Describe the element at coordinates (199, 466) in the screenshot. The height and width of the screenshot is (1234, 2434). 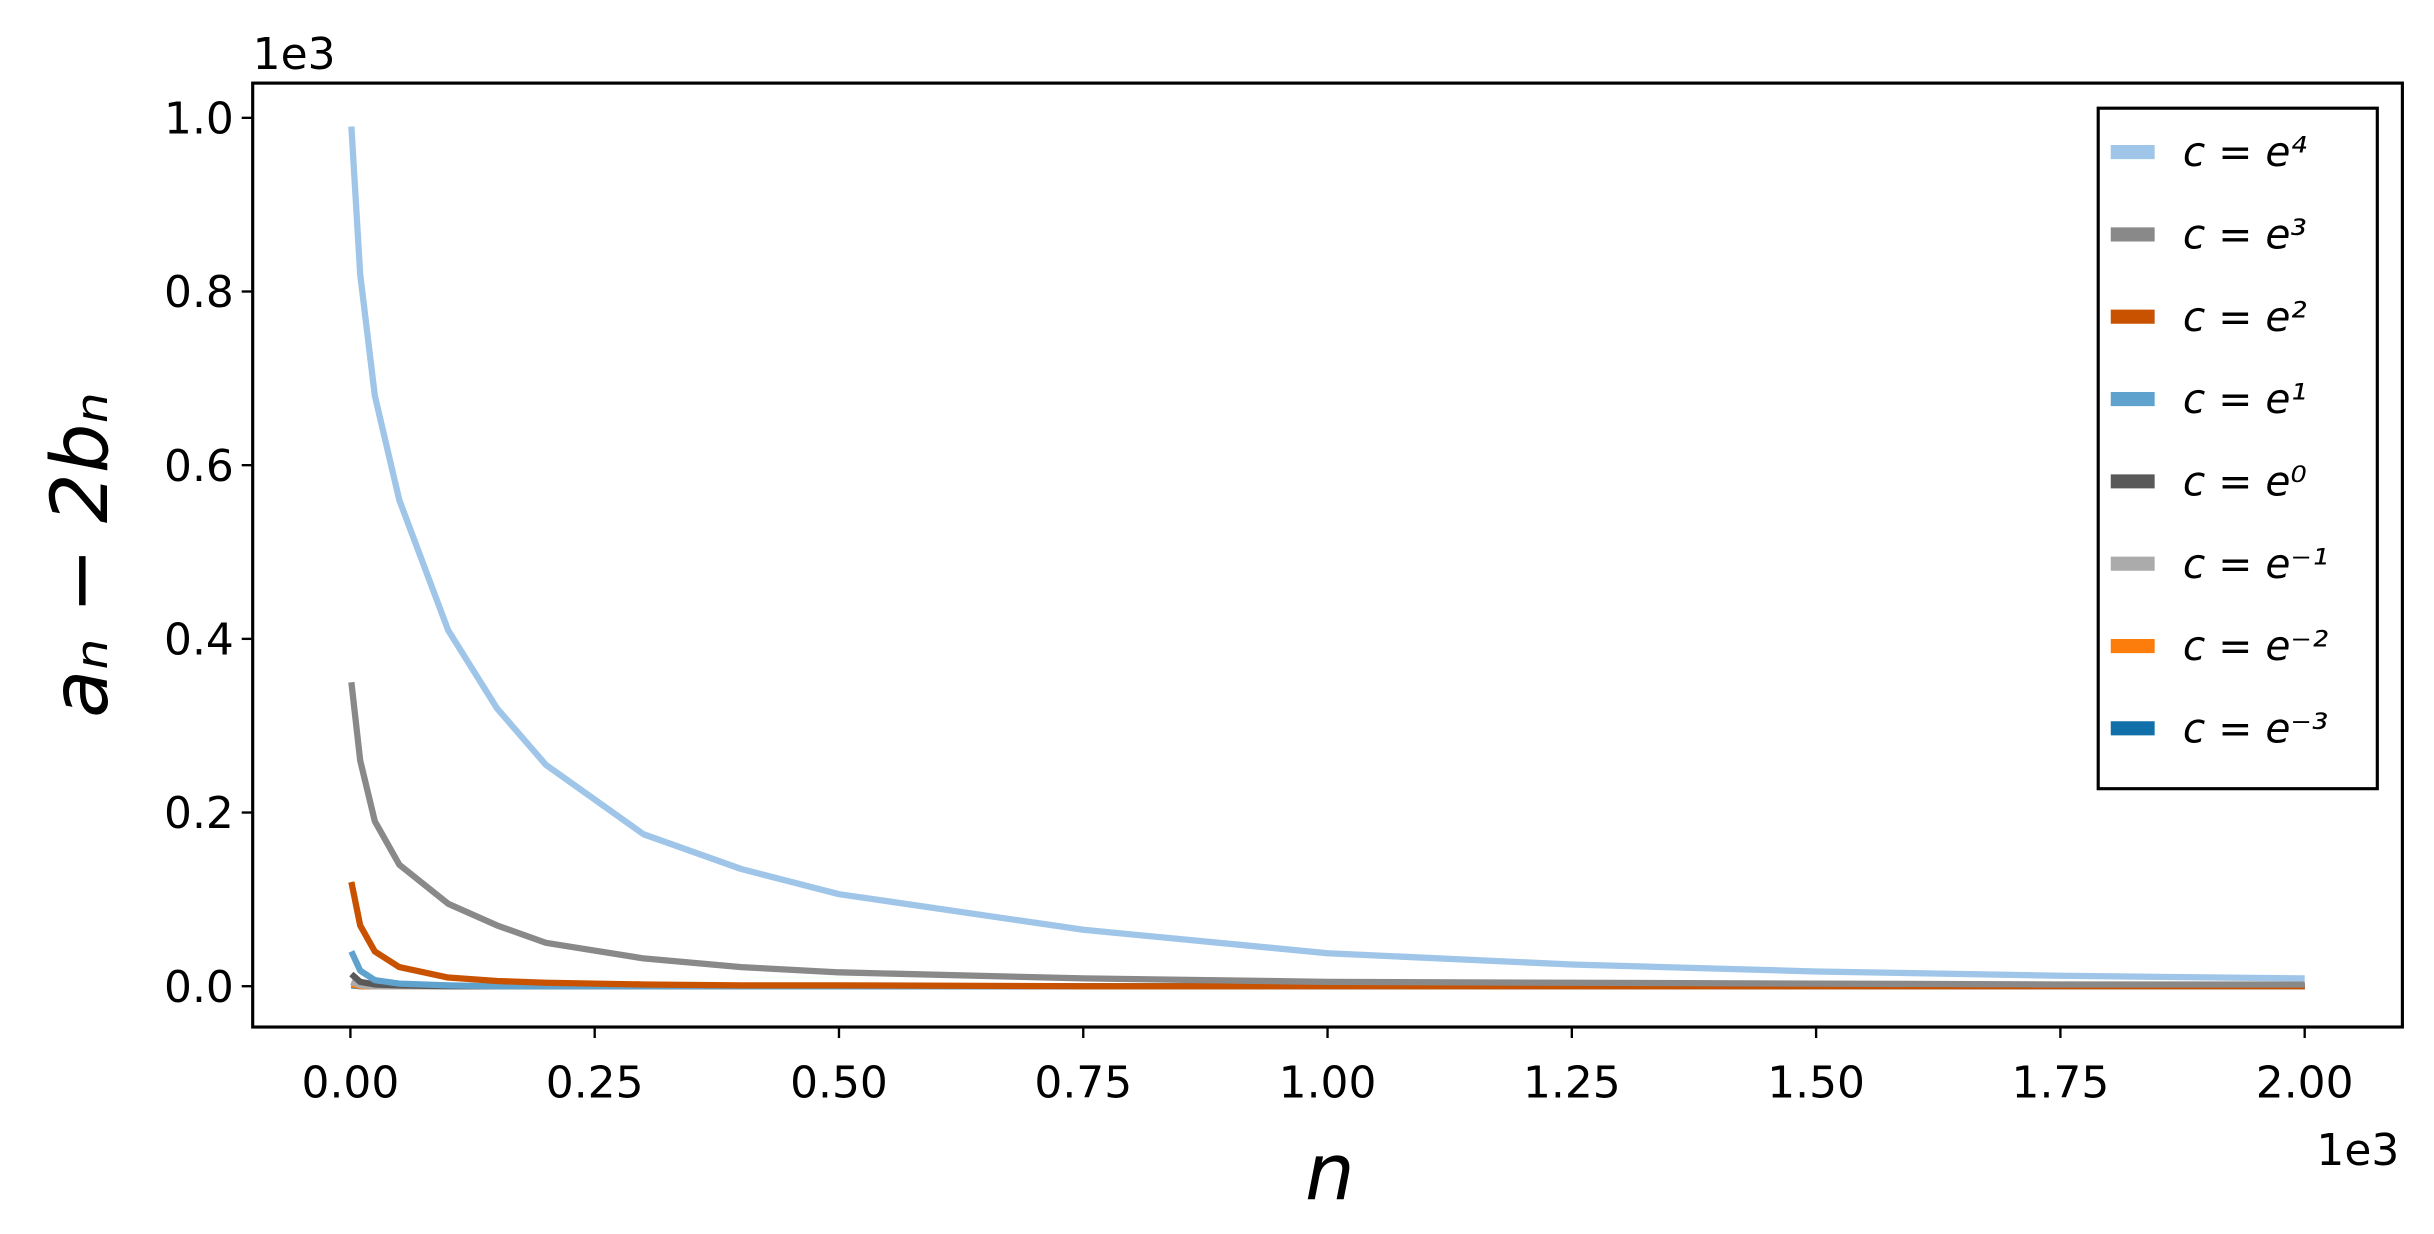
I see `y-tick-label: 0.6` at that location.